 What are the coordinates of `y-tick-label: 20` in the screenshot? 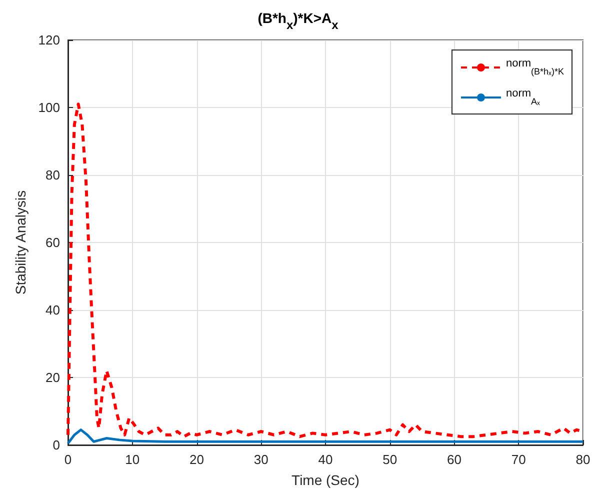 It's located at (53, 377).